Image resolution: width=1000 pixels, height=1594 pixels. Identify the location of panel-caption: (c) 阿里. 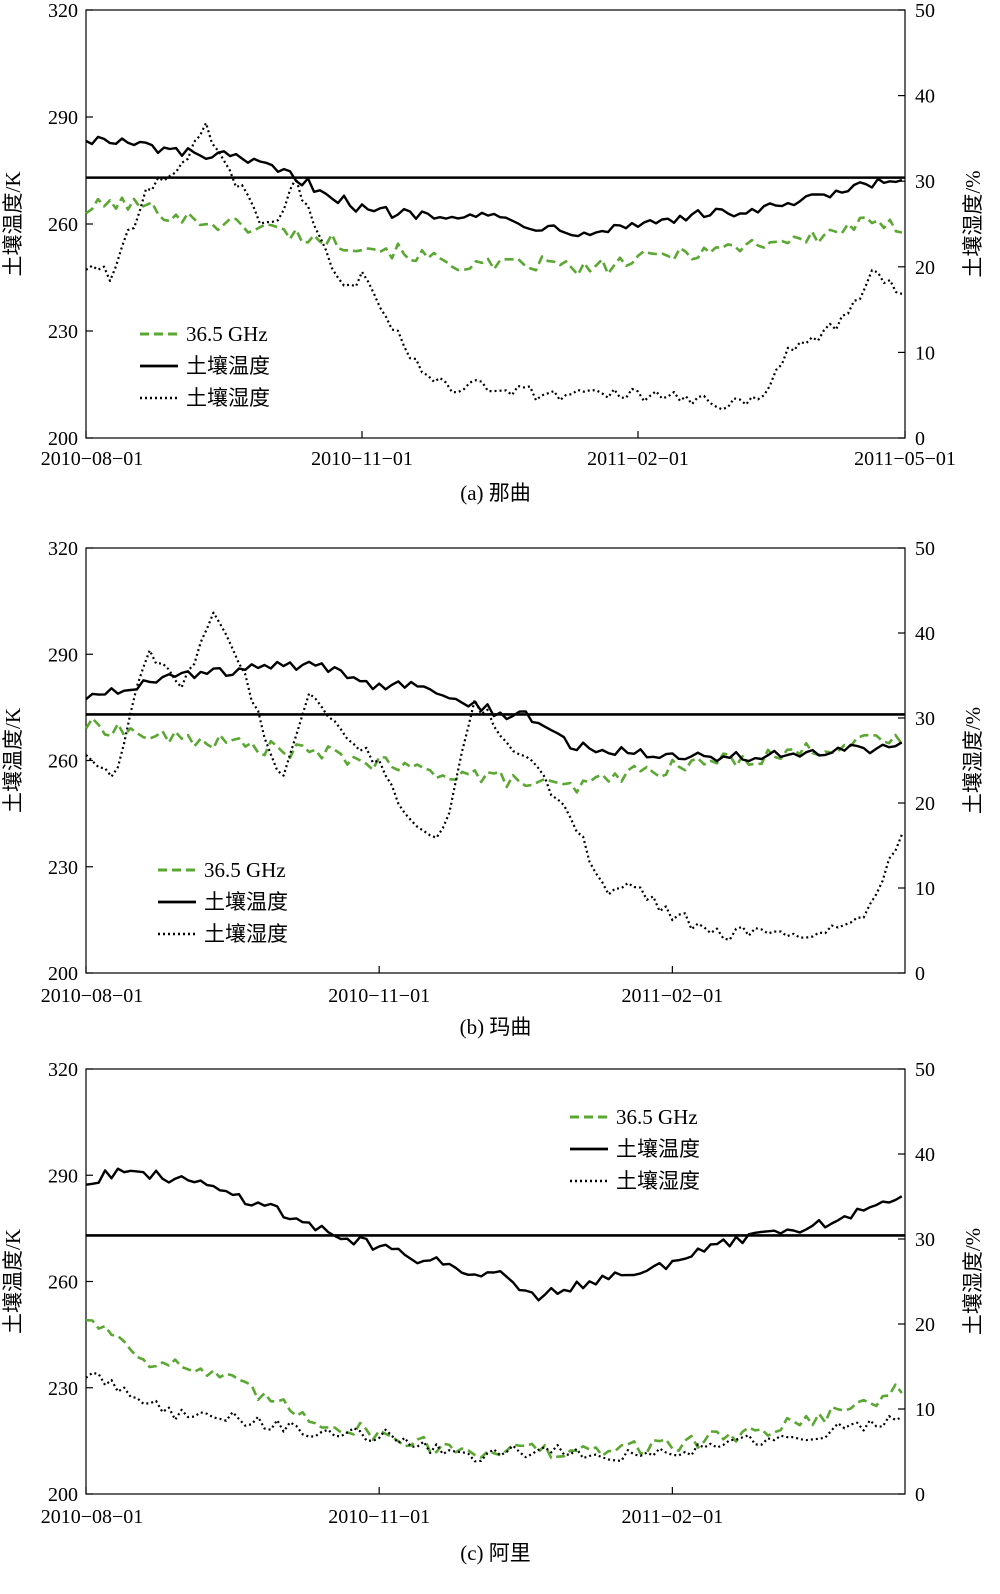
(495, 1553).